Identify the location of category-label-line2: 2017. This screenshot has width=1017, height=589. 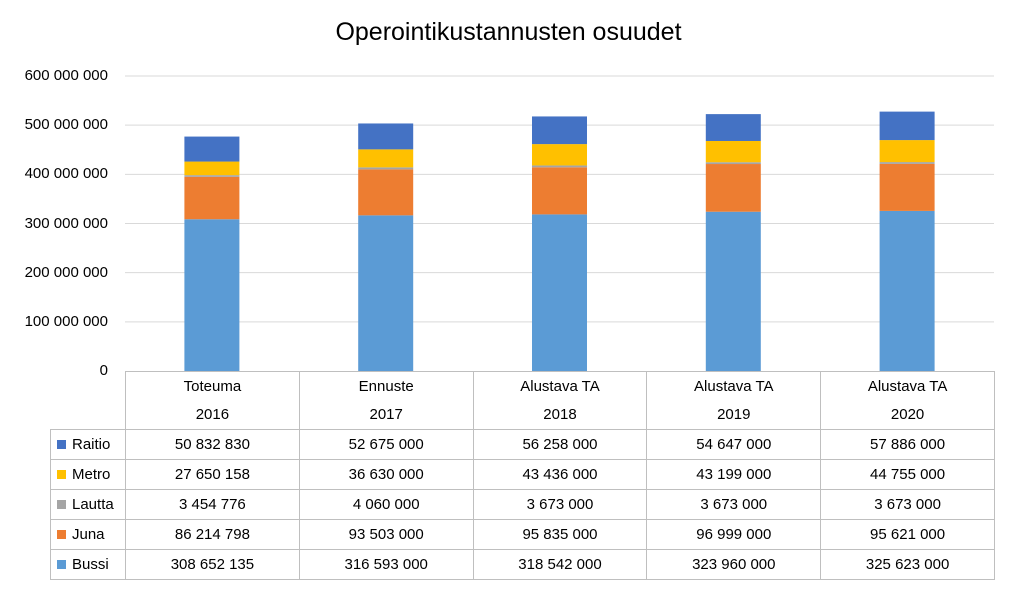
(386, 414).